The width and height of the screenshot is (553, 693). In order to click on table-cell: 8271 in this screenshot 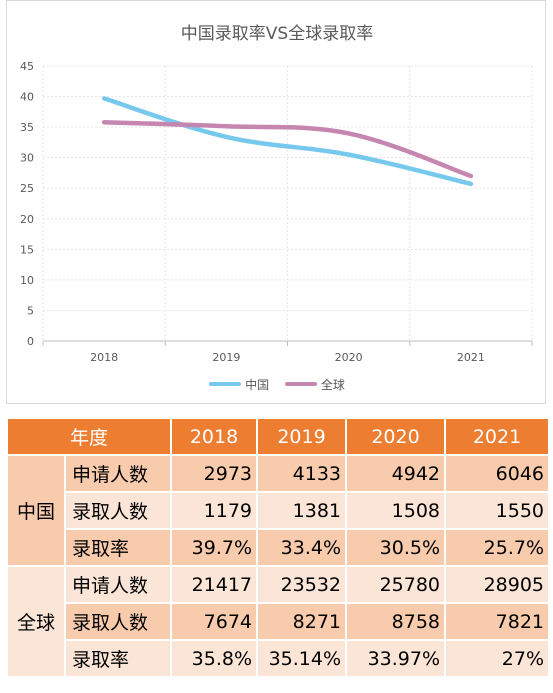, I will do `click(302, 621)`.